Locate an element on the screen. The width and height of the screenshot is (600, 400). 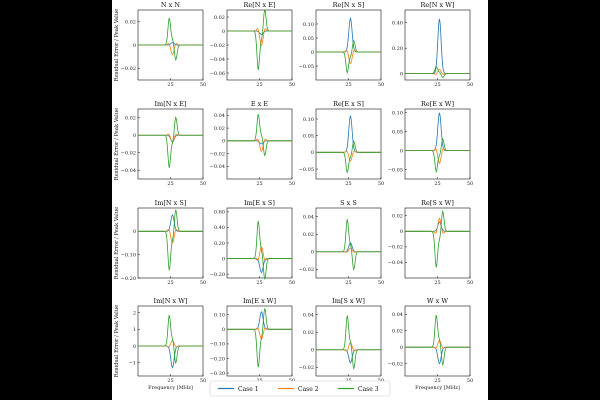
subplot-title: Im[N x E] is located at coordinates (170, 104).